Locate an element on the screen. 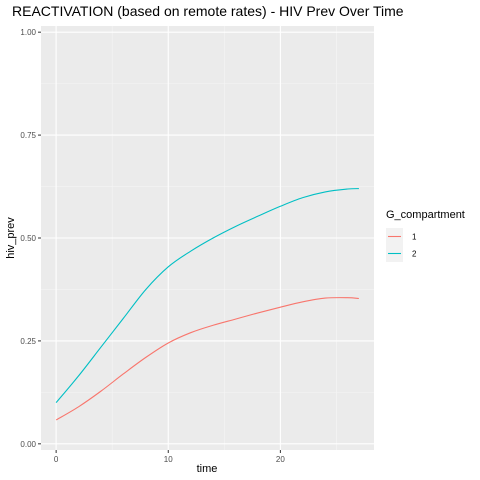 The image size is (480, 480). y-tick-label: 0.00 is located at coordinates (28, 444).